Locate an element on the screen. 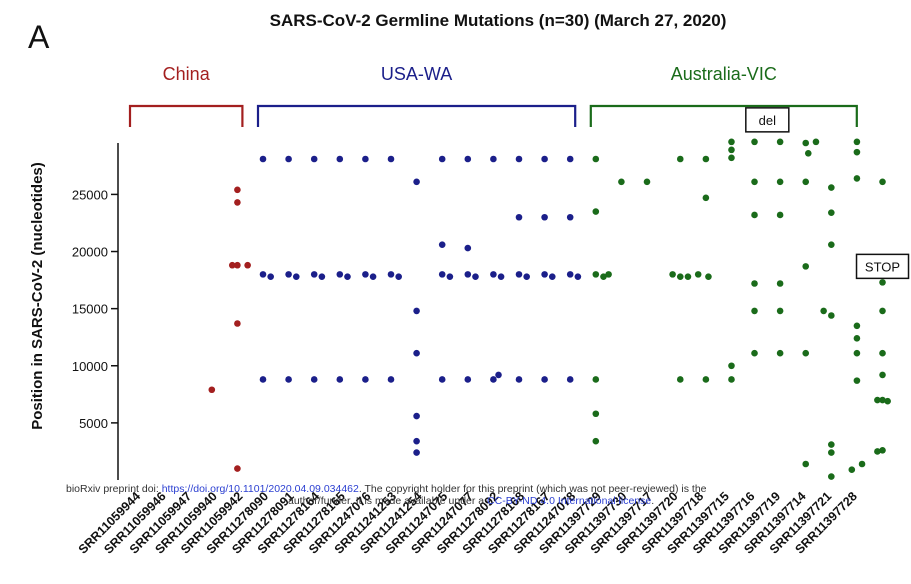  group-labels: China USA-WA Australia-VIC is located at coordinates (493, 95).